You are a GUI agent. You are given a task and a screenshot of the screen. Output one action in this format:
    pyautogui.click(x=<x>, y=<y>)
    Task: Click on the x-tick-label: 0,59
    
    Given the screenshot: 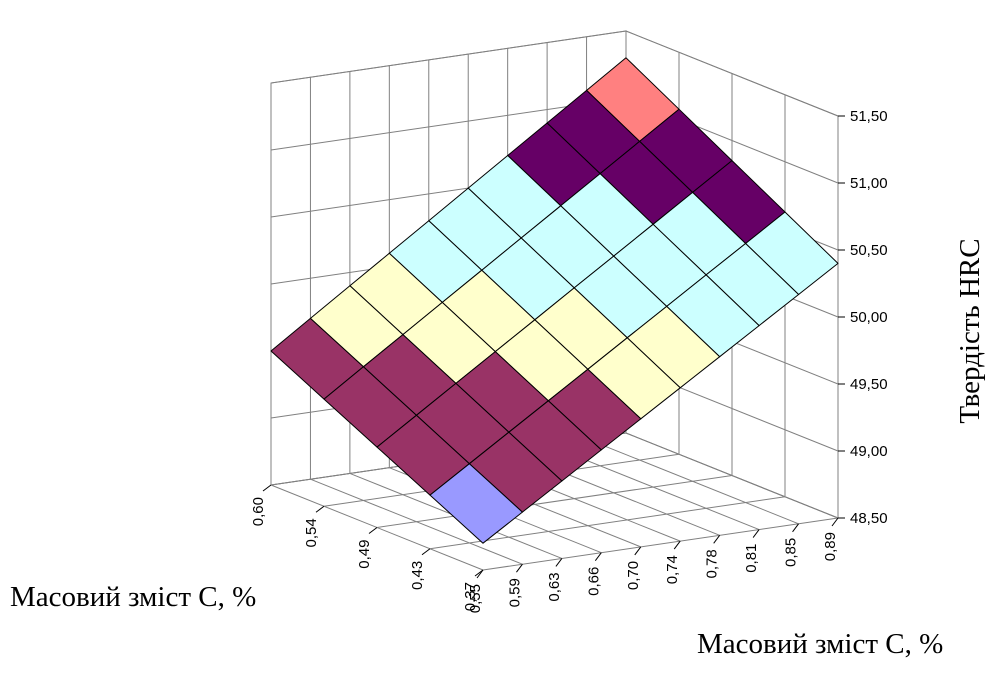 What is the action you would take?
    pyautogui.click(x=514, y=592)
    